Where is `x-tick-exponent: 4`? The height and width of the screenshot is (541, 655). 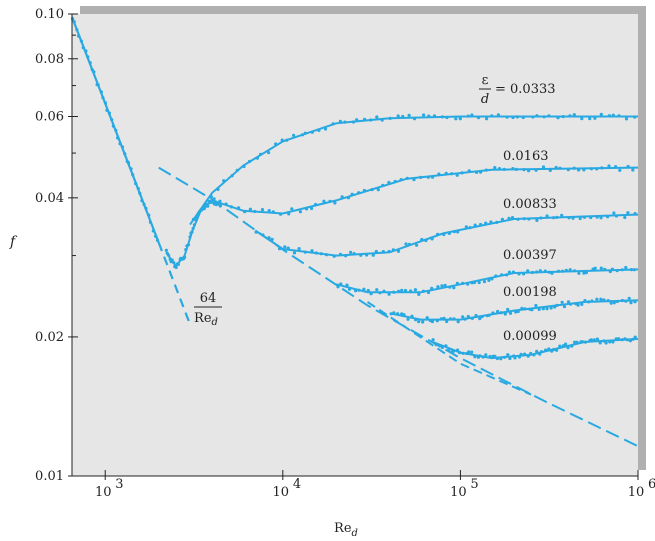
x-tick-exponent: 4 is located at coordinates (297, 484).